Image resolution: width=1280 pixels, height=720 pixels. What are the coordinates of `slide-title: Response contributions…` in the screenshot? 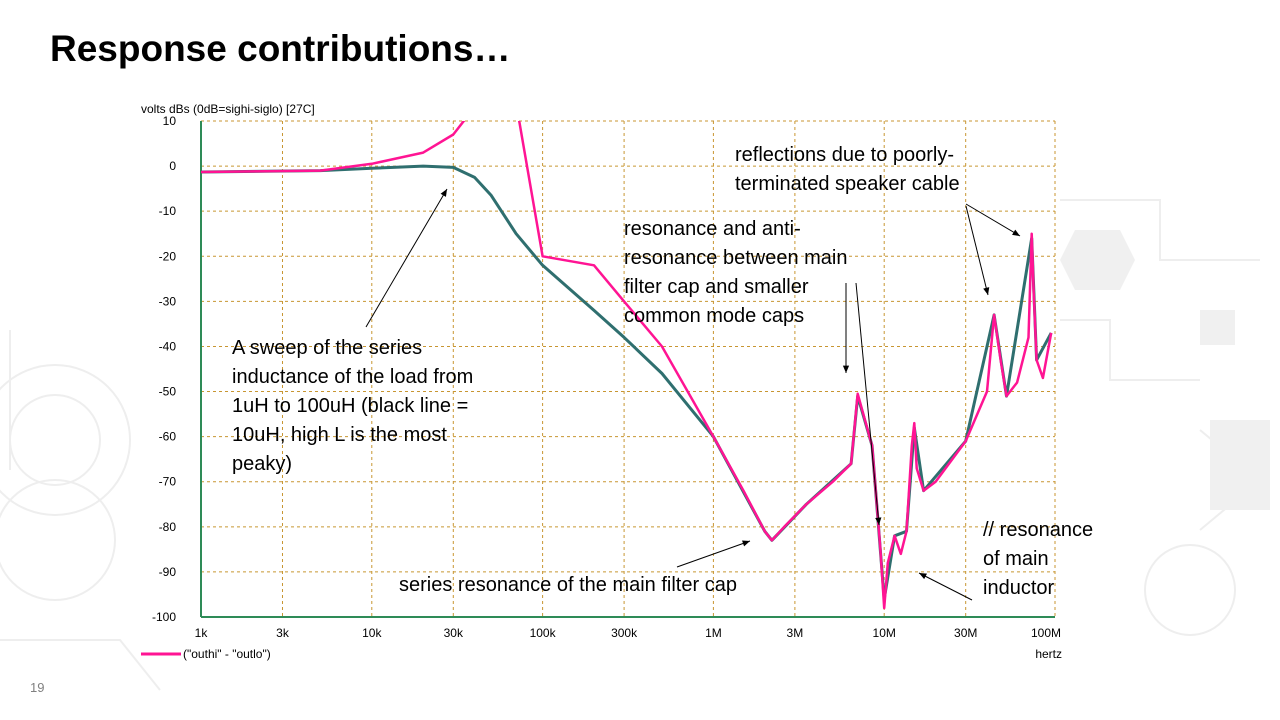 It's located at (280, 48).